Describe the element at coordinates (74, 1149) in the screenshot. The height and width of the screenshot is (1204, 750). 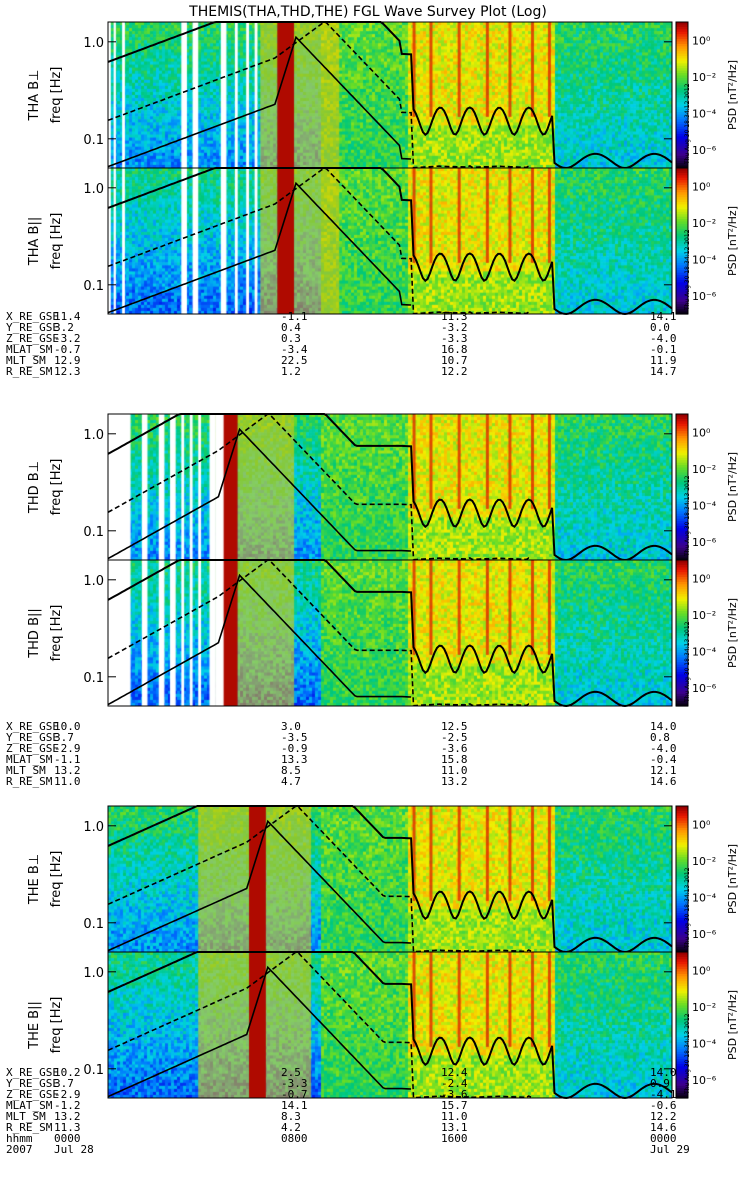
I see `date-tick-label: Jul 28` at that location.